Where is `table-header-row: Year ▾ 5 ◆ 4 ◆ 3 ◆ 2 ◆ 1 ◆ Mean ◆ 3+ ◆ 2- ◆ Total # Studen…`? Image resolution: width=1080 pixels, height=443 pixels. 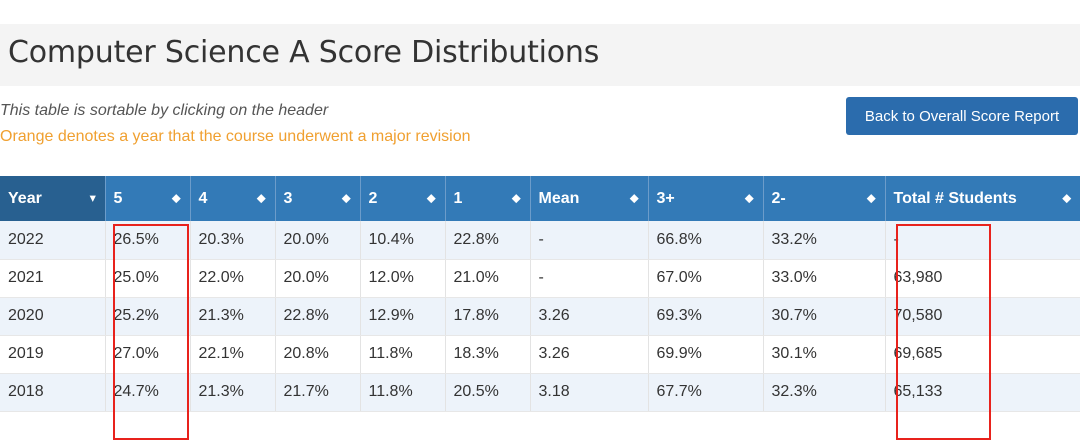
table-header-row: Year ▾ 5 ◆ 4 ◆ 3 ◆ 2 ◆ 1 ◆ Mean ◆ 3+ ◆ 2- ◆ Total # Studen… is located at coordinates (540, 198).